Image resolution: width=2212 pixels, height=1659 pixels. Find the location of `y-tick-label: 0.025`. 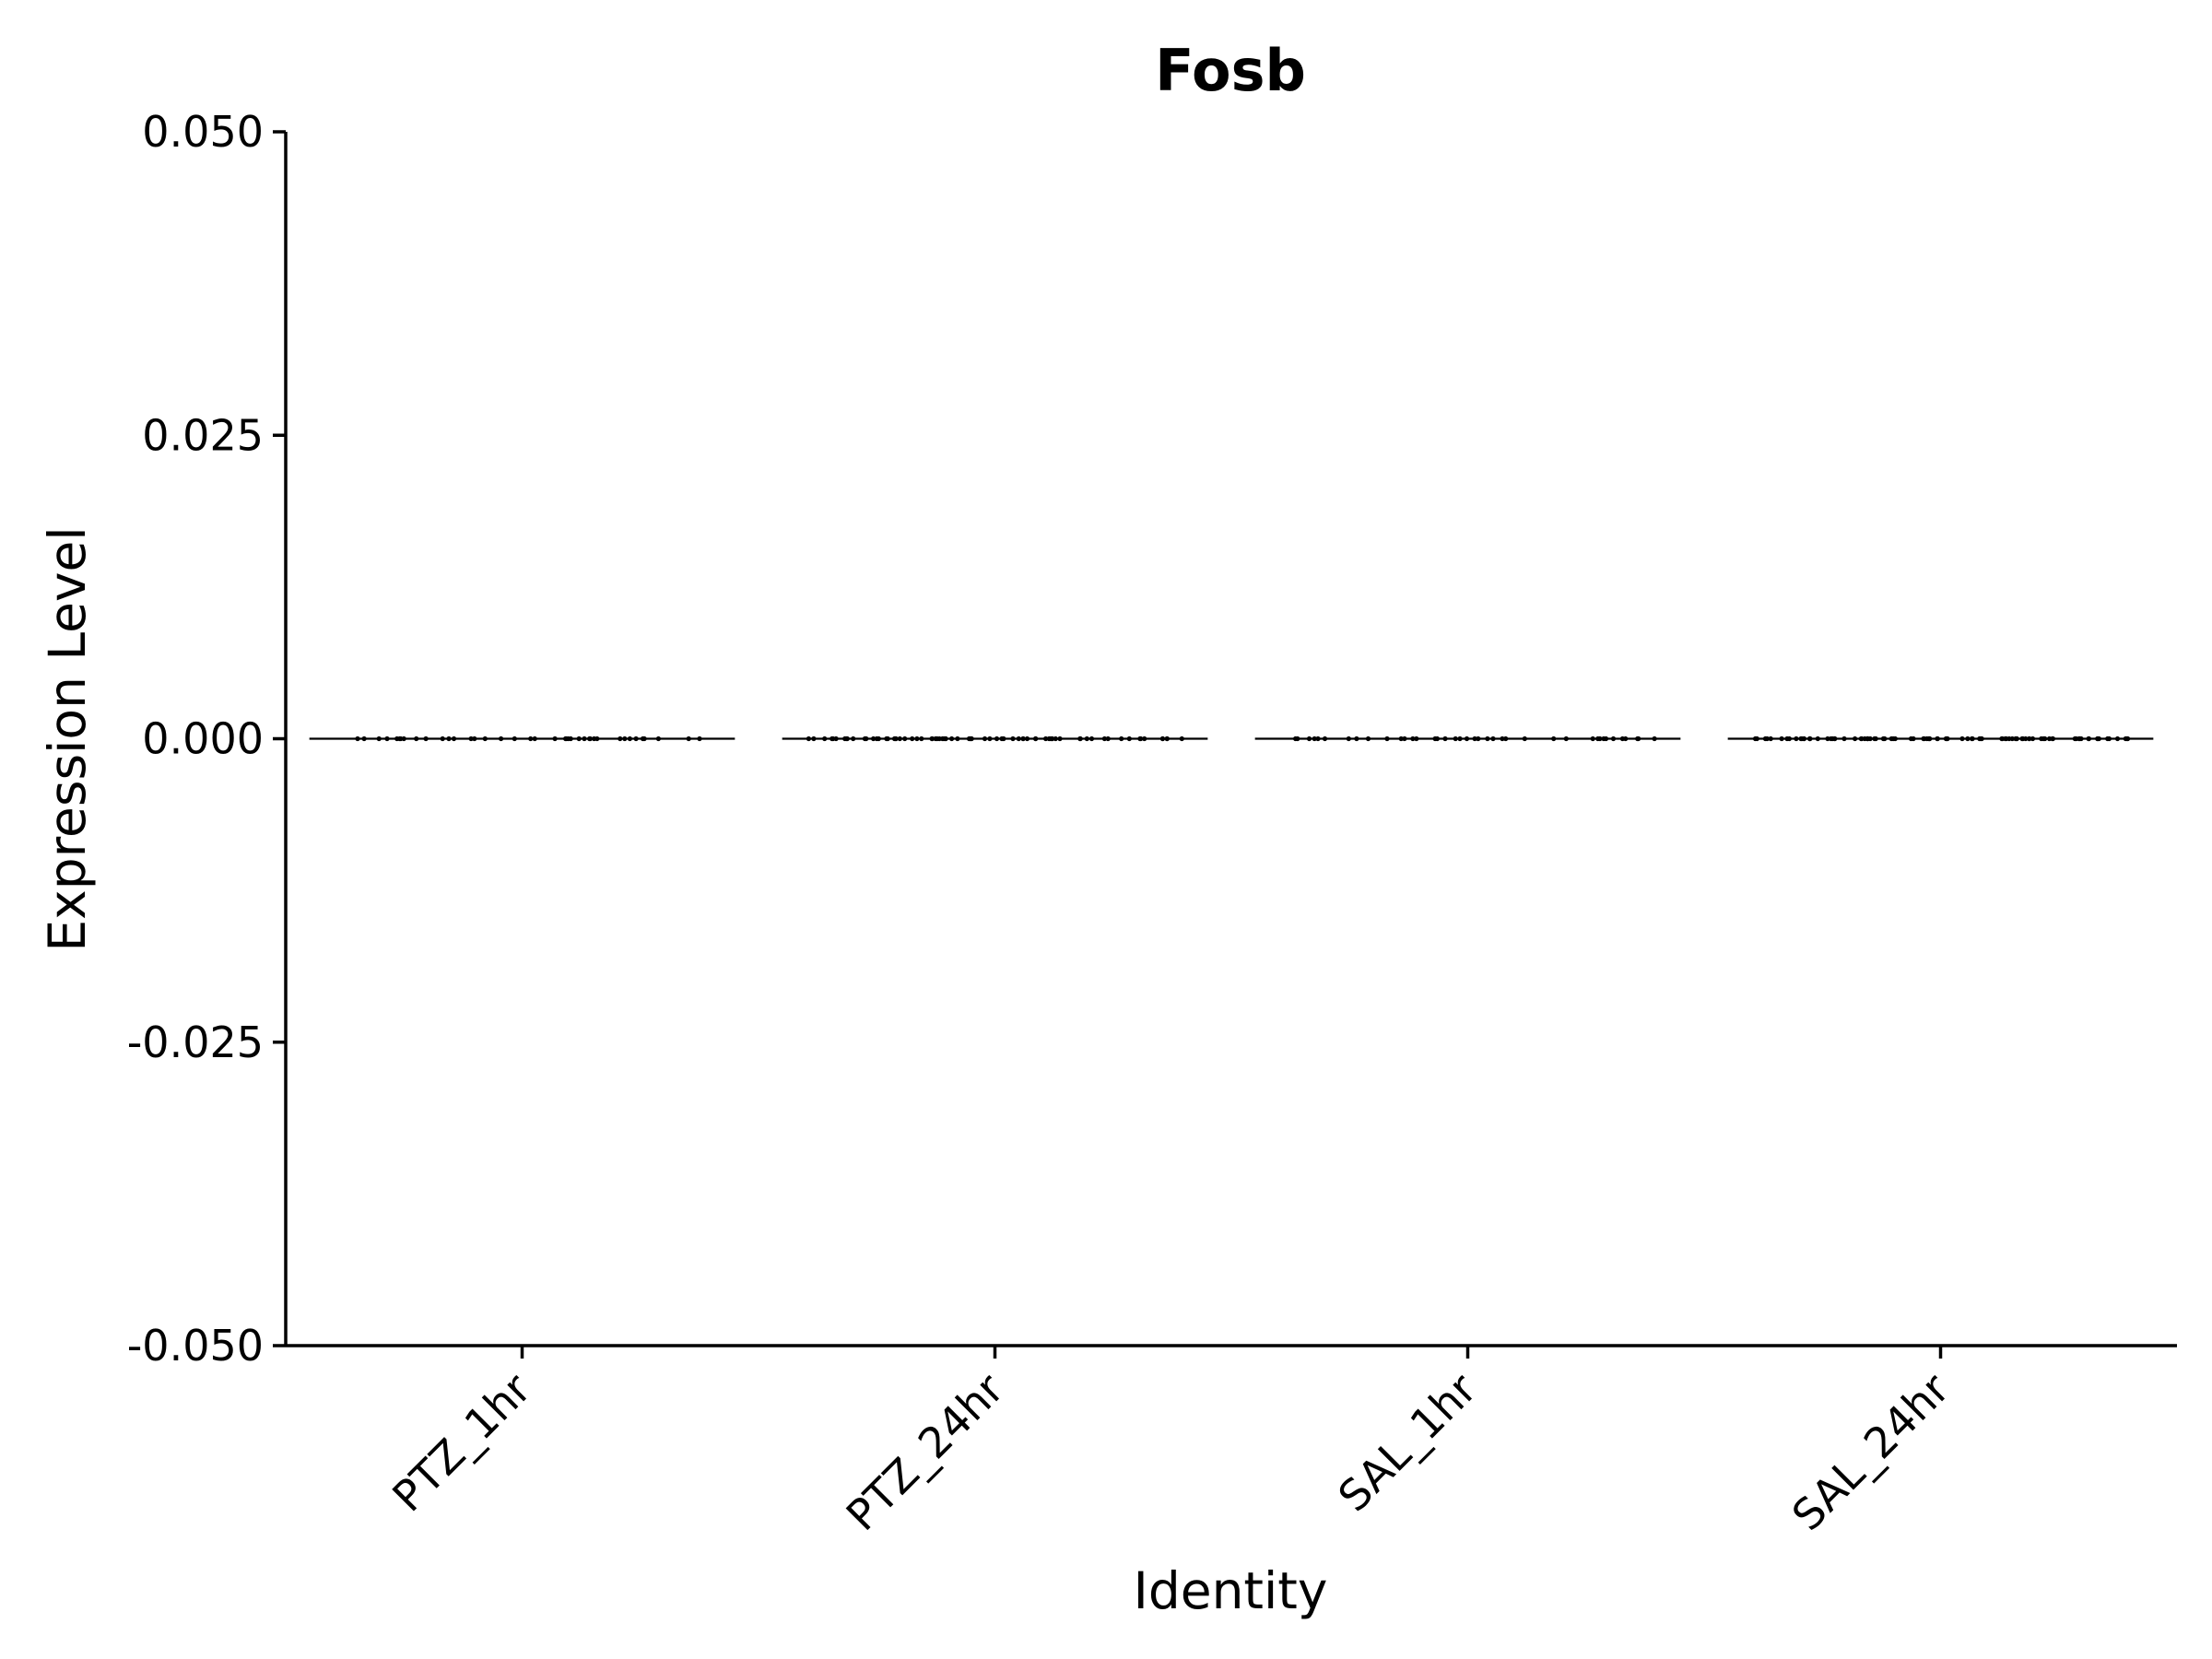

y-tick-label: 0.025 is located at coordinates (203, 435).